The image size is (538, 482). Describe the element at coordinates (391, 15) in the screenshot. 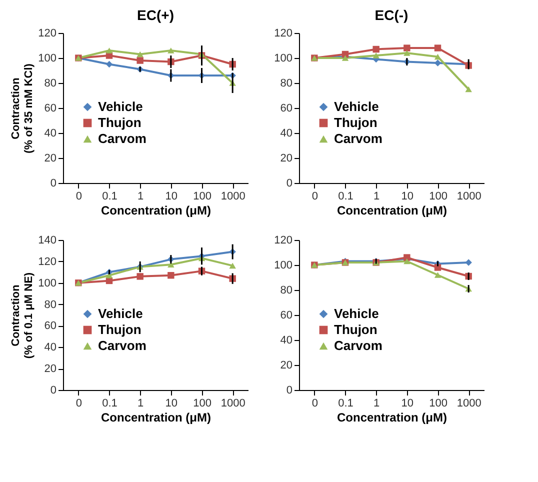

I see `chart-title: EC(-)` at that location.